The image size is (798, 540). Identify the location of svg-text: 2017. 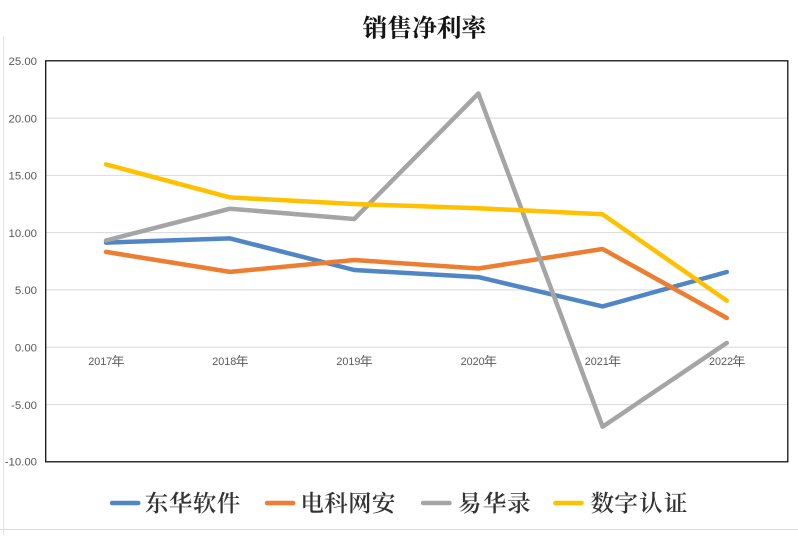
(100, 362).